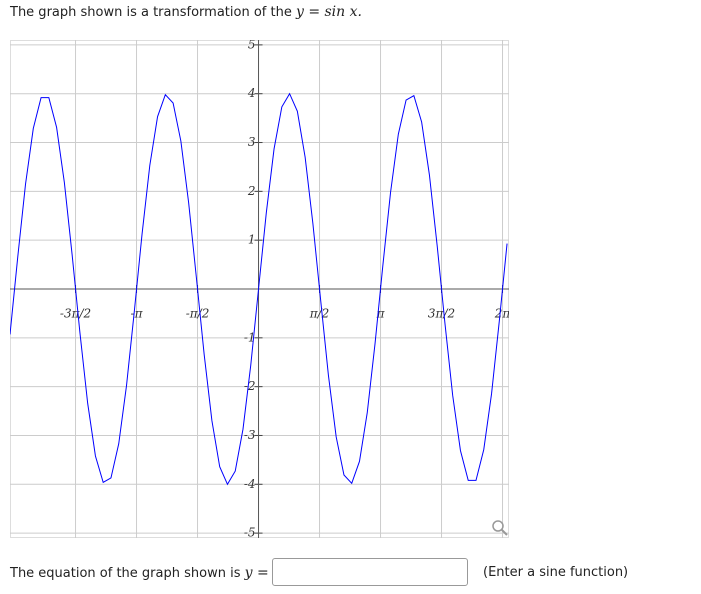 Image resolution: width=701 pixels, height=594 pixels. I want to click on y-tick-label: -5, so click(250, 532).